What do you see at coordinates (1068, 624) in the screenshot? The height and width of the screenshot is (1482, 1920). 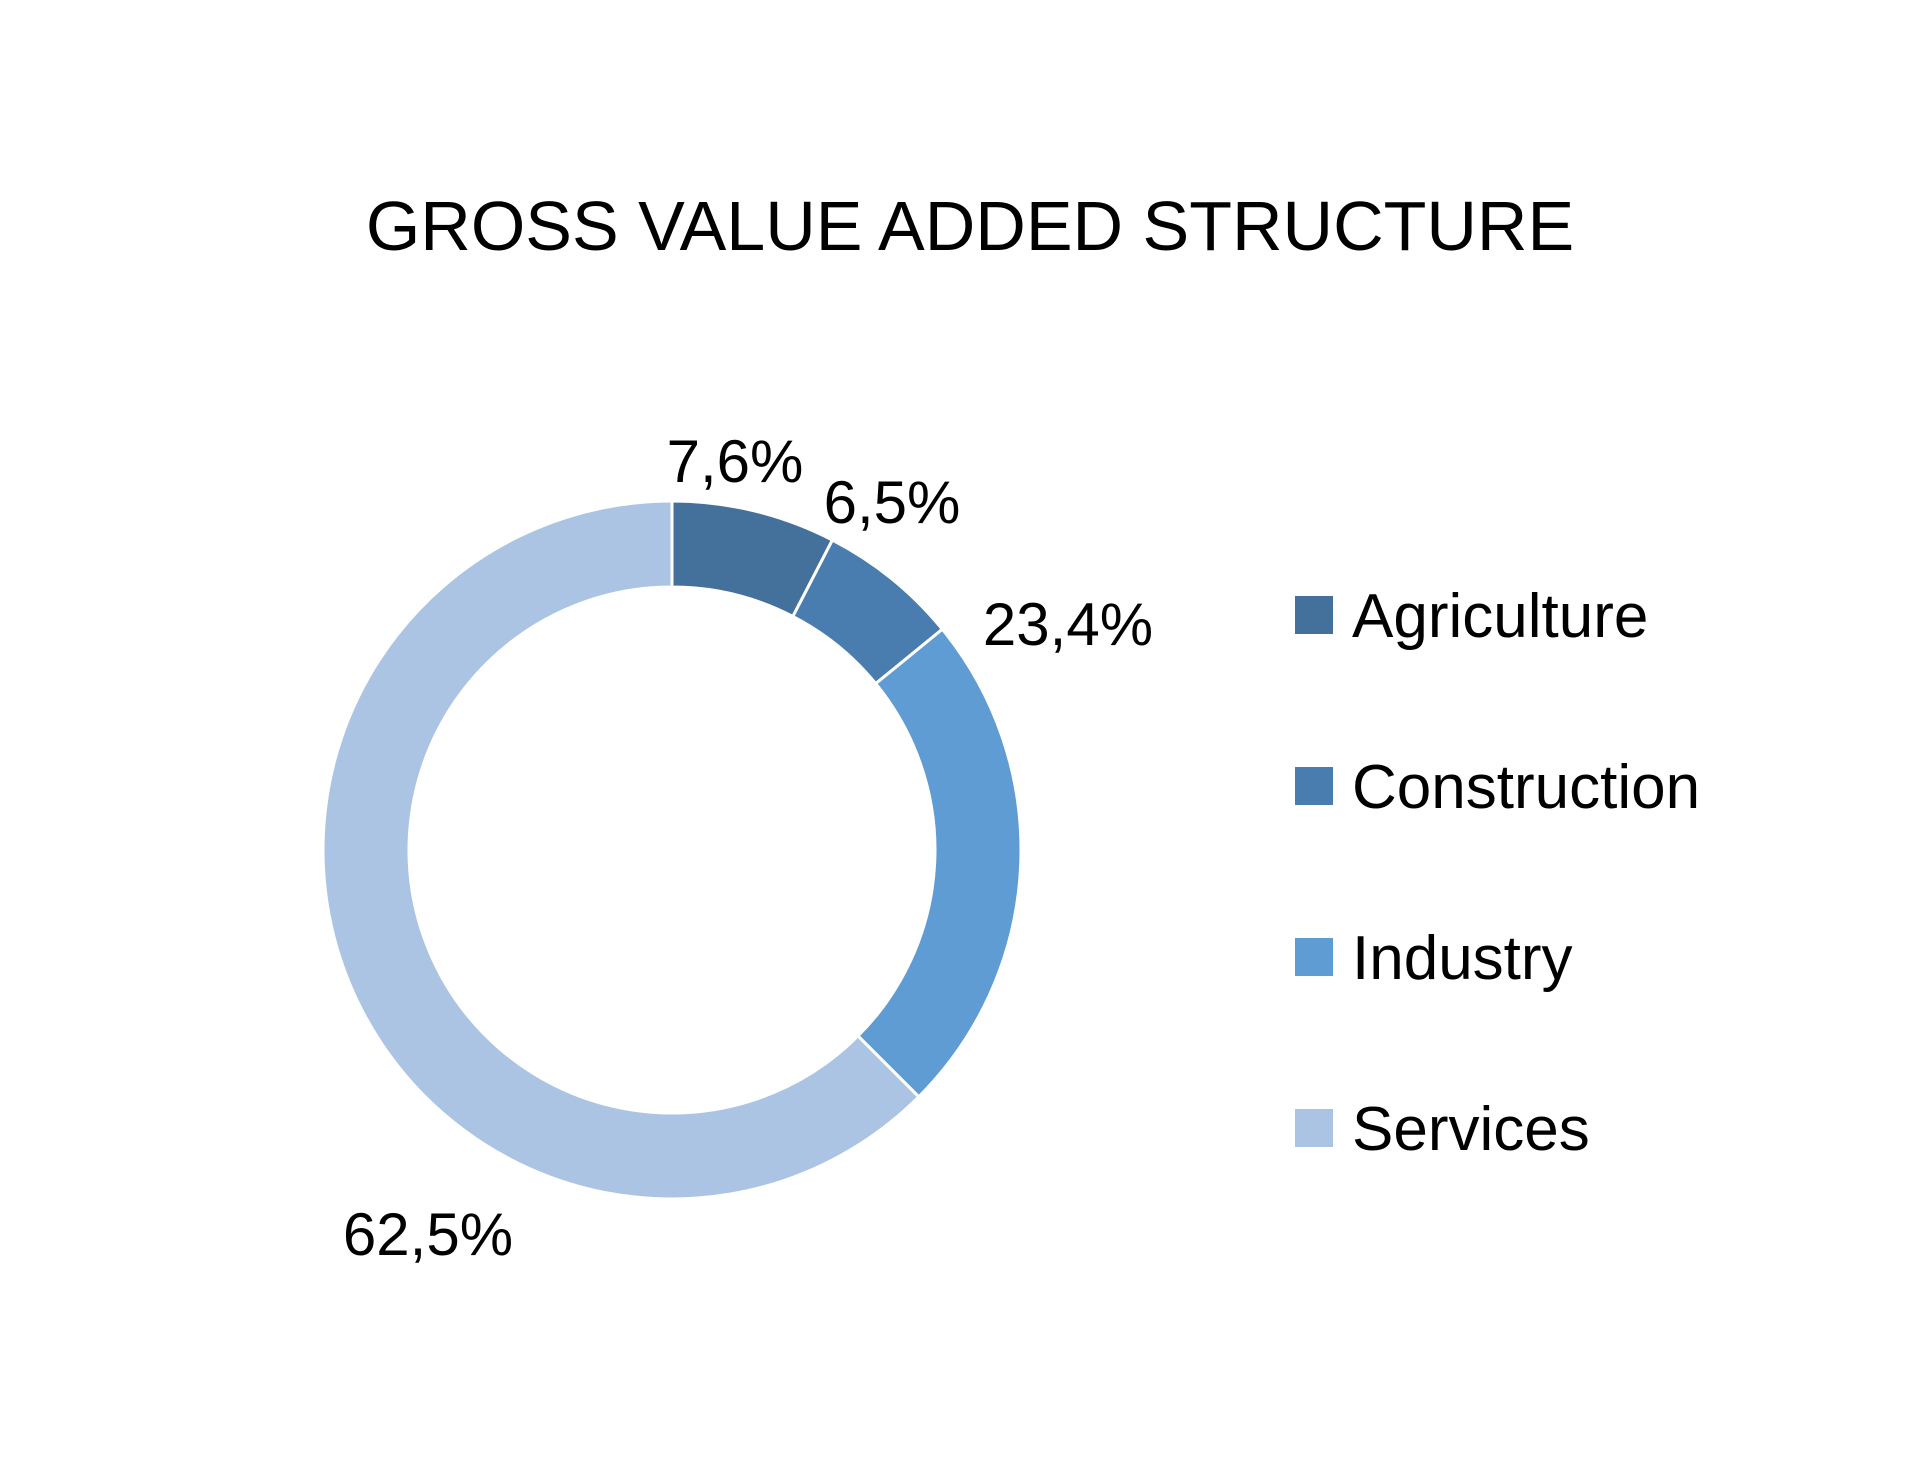 I see `data-label-industry: 23,4%` at bounding box center [1068, 624].